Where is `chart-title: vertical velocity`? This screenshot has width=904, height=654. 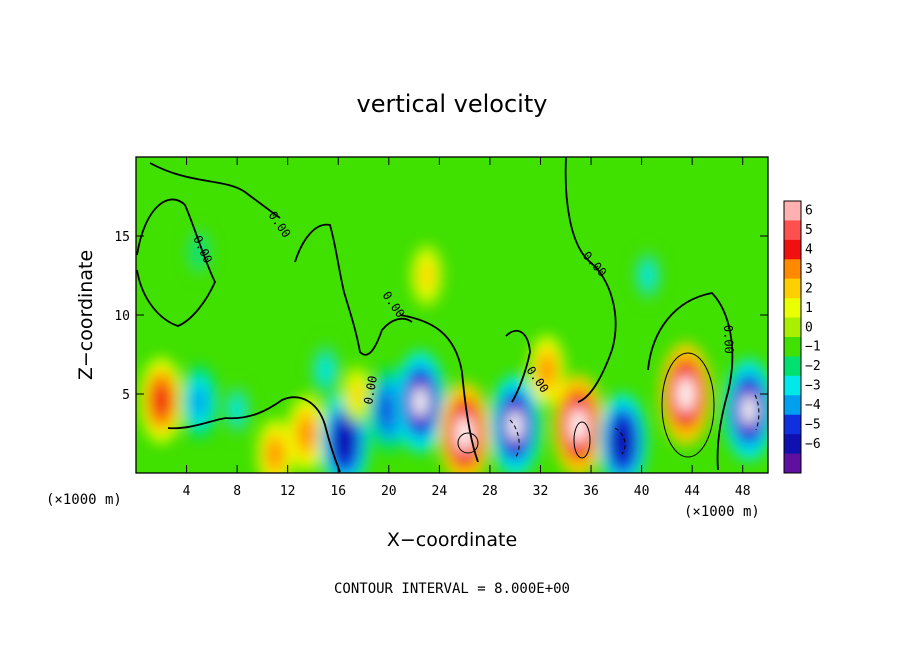
chart-title: vertical velocity is located at coordinates (452, 104).